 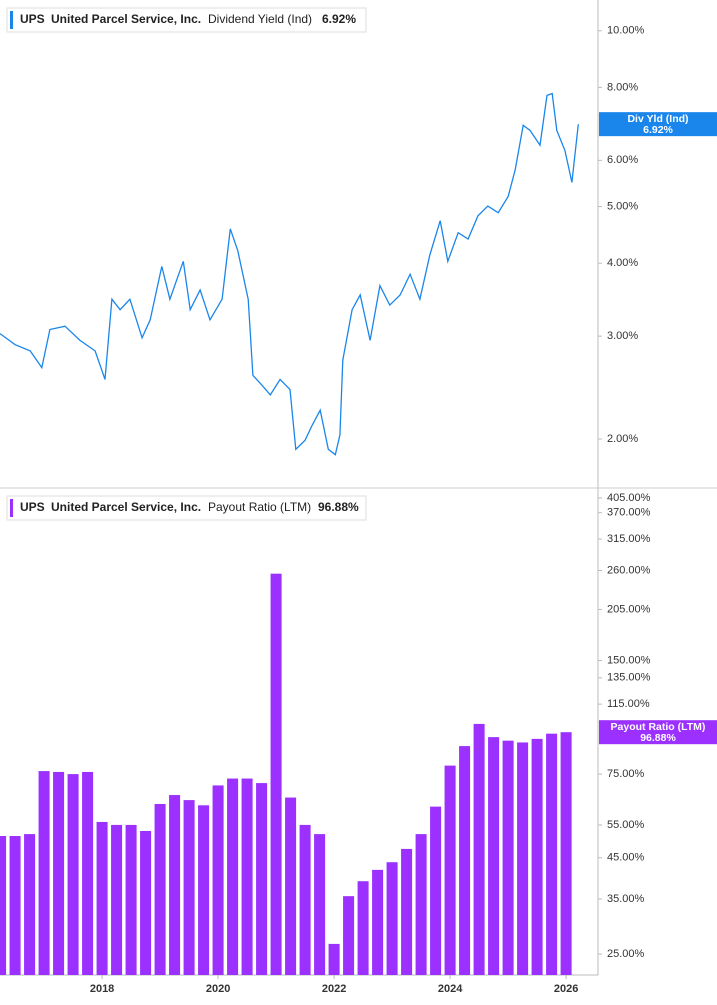 I want to click on metric: Payout Ratio (LTM), so click(x=259, y=507).